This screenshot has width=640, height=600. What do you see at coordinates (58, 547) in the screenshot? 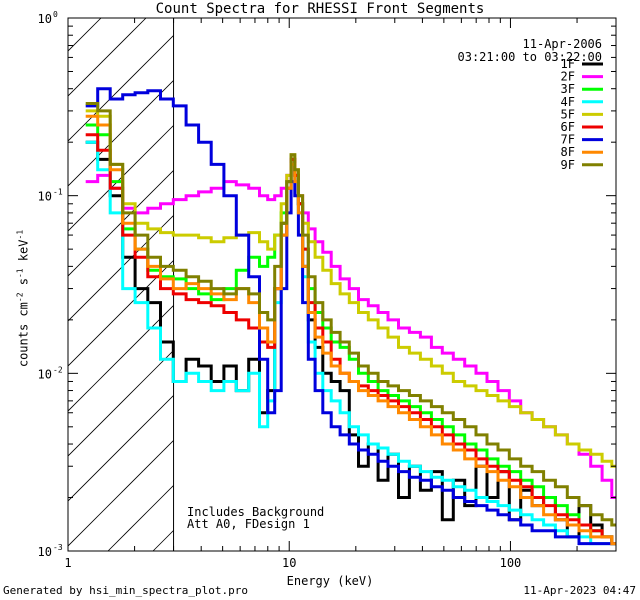
I see `y-tick-exponent: -3` at bounding box center [58, 547].